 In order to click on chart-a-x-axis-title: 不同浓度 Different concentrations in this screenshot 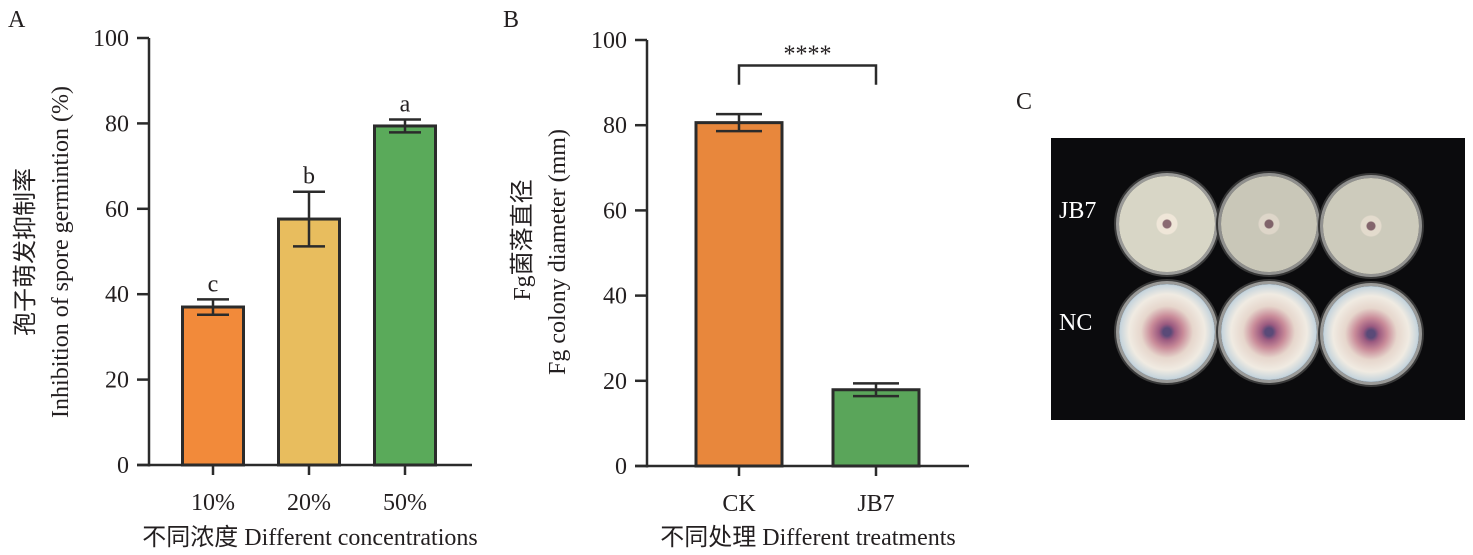, I will do `click(309, 537)`.